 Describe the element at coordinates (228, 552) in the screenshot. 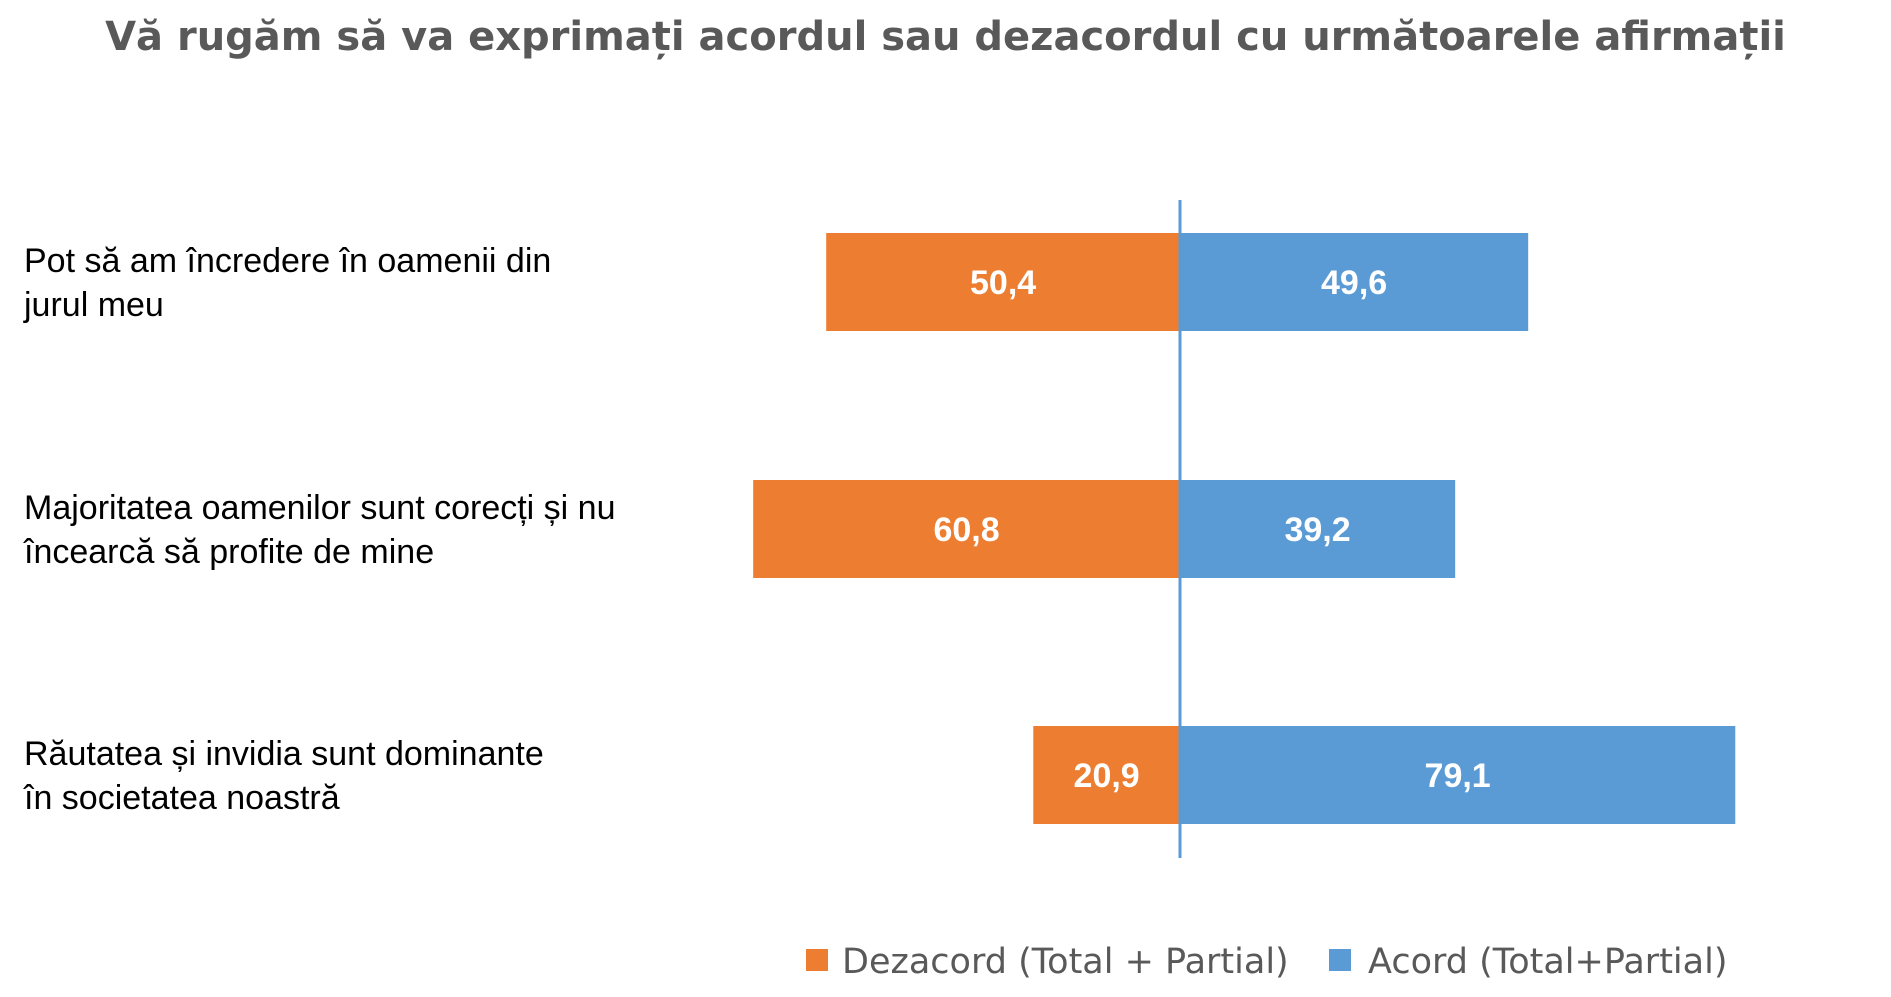

I see `category-label-2-line-2: încearcă să profite de mine` at that location.